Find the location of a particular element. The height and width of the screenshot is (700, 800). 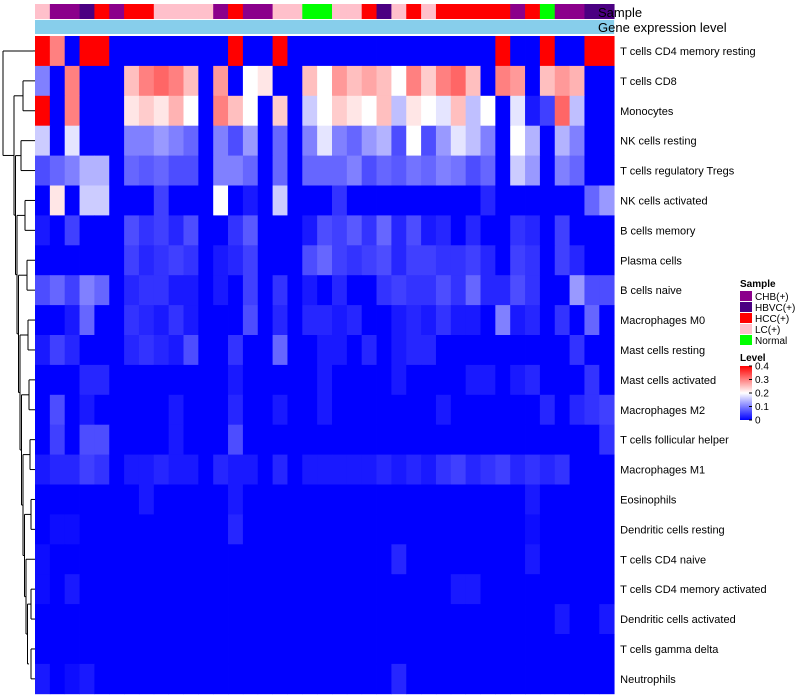

sample-legend-label: Normal is located at coordinates (771, 341).